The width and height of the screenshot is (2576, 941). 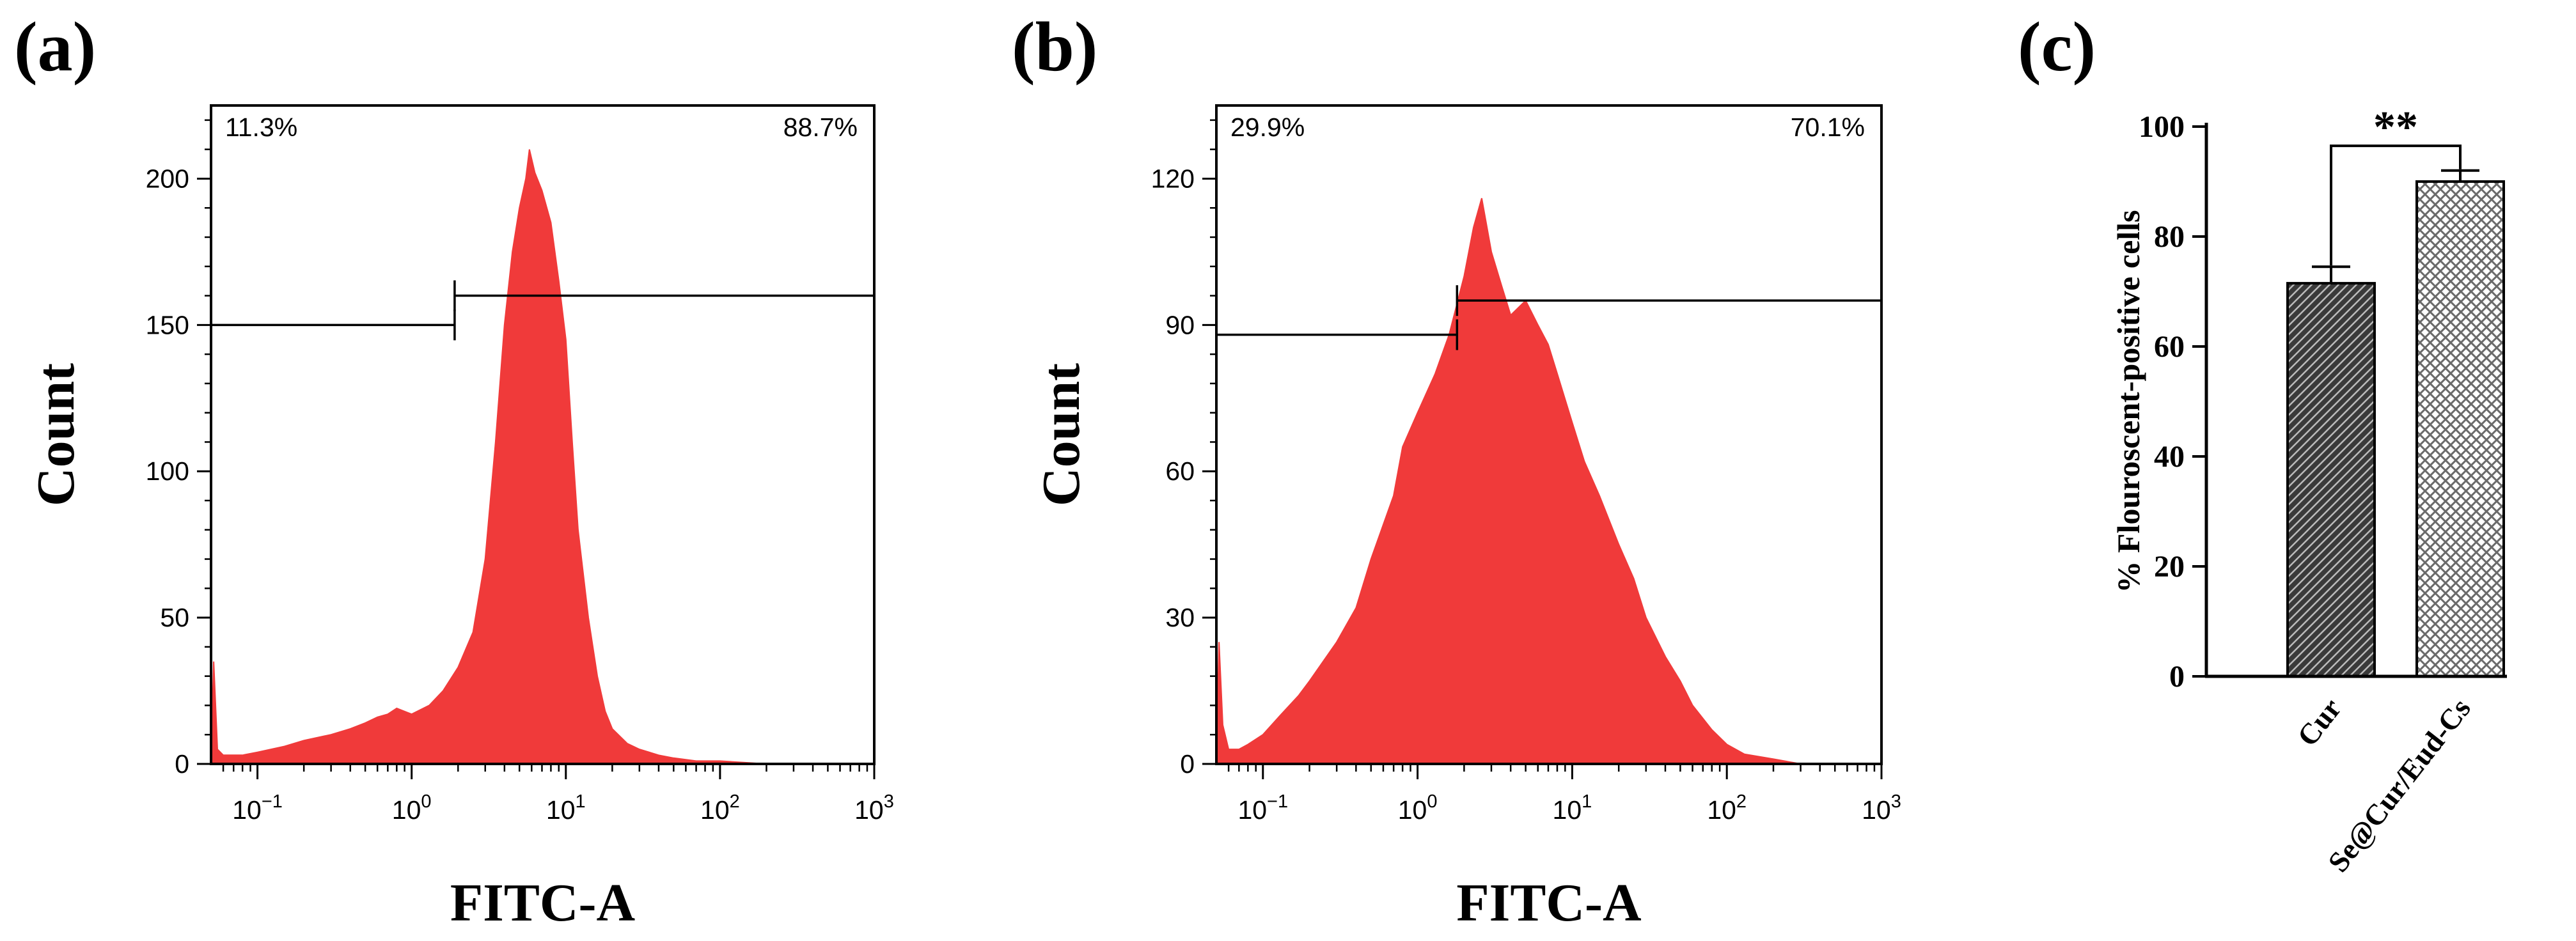 What do you see at coordinates (2396, 205) in the screenshot?
I see `significance-bracket` at bounding box center [2396, 205].